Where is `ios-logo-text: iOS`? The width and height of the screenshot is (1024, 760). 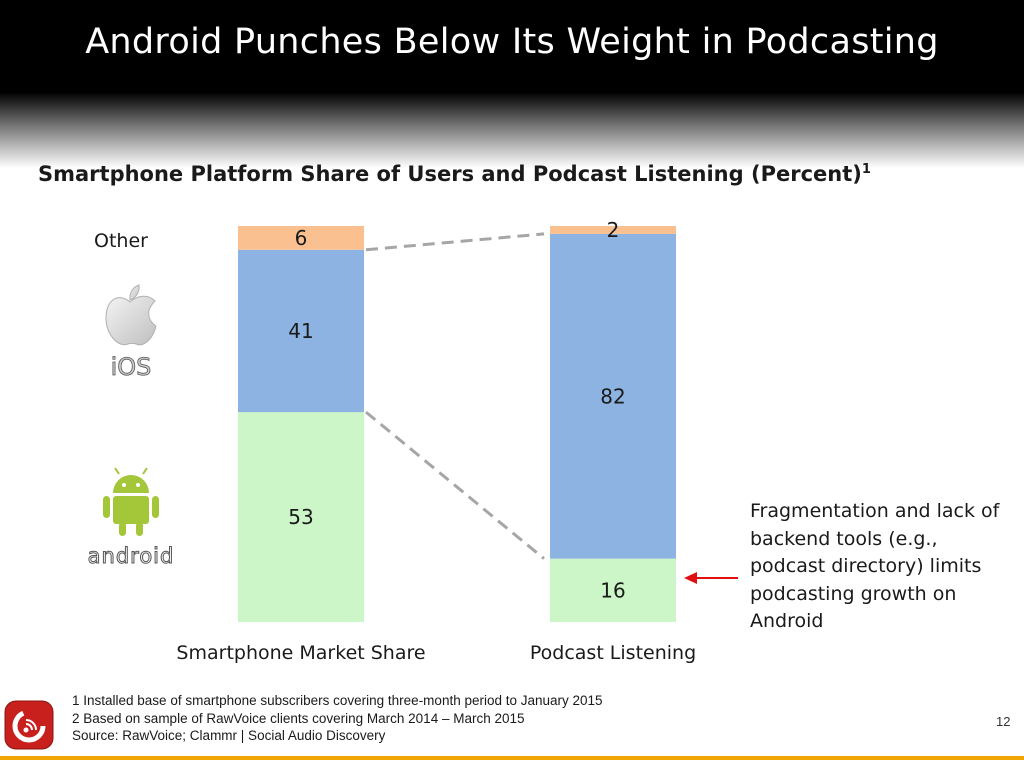
ios-logo-text: iOS is located at coordinates (131, 367).